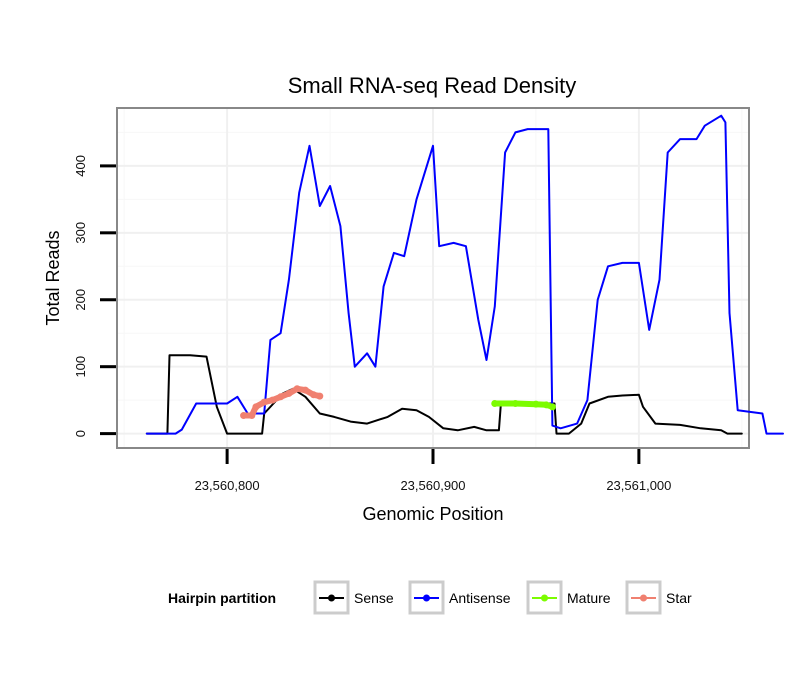 Image resolution: width=810 pixels, height=690 pixels. I want to click on legend-key-dot-antisense, so click(426, 598).